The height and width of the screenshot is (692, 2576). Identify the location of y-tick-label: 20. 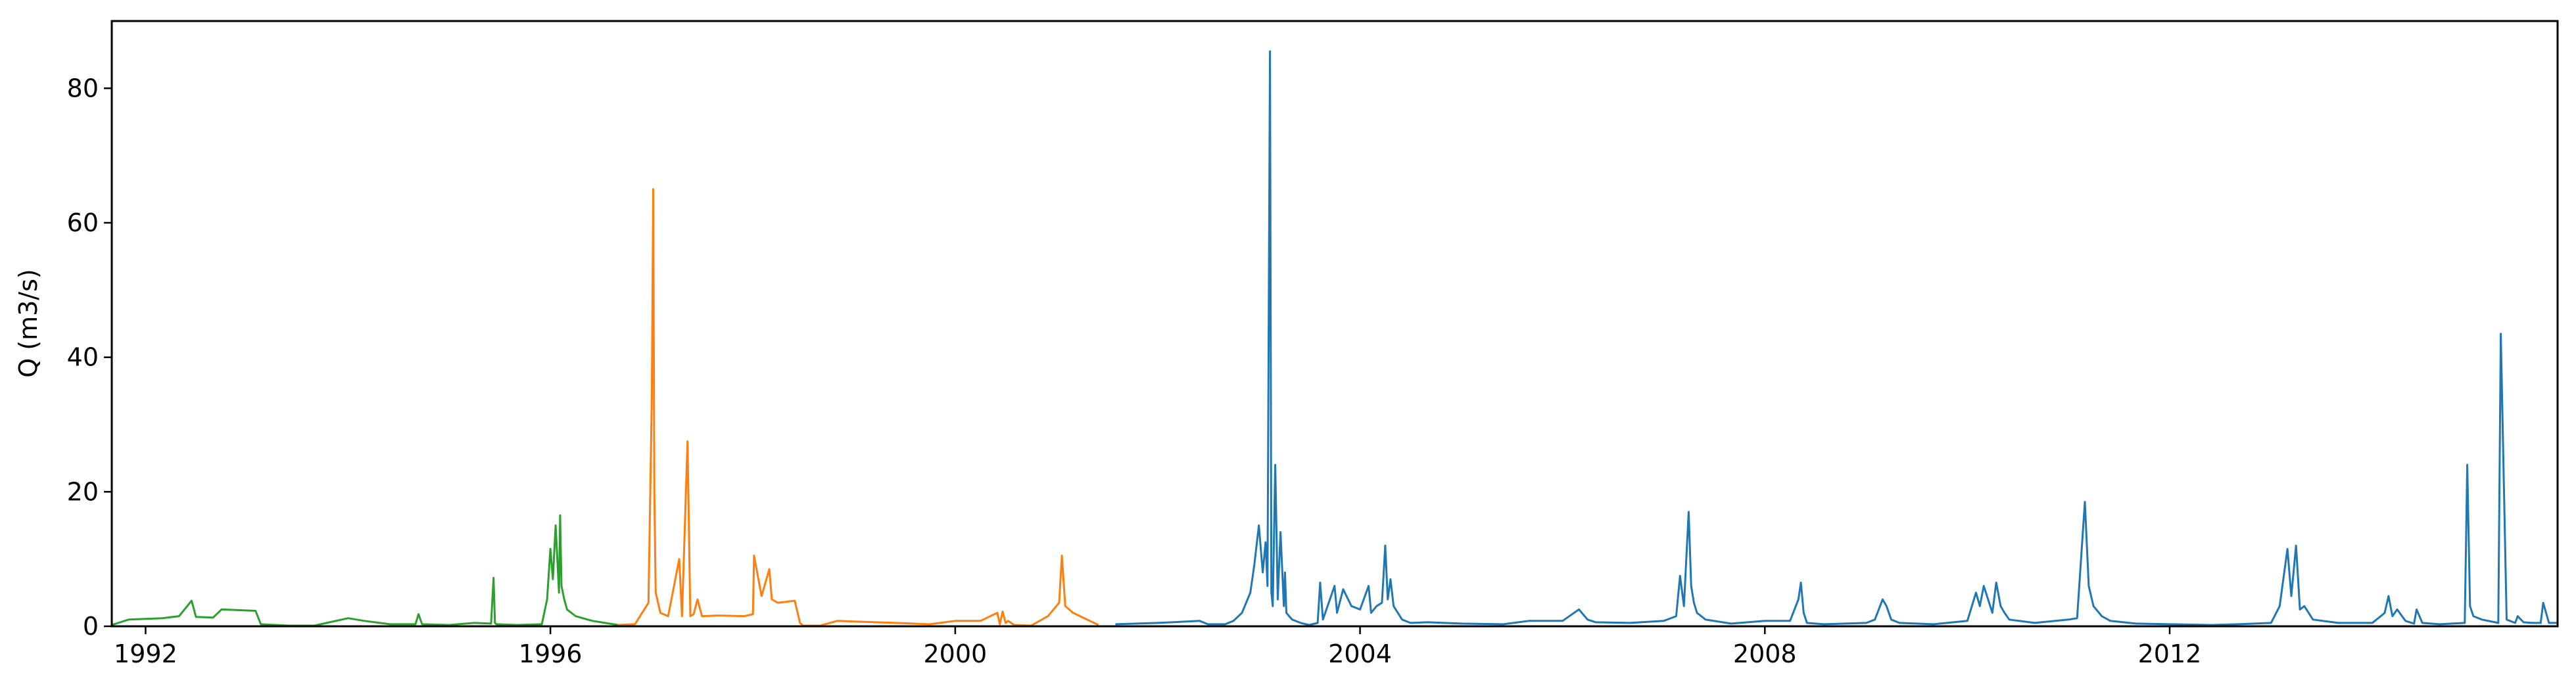
(83, 491).